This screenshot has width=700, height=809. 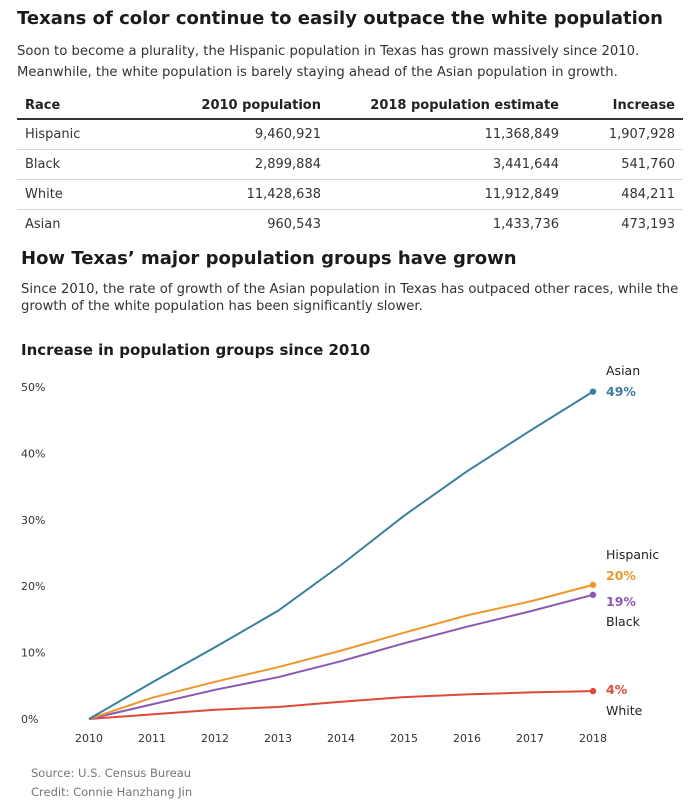 I want to click on table-cell: 9,460,921, so click(x=251, y=134).